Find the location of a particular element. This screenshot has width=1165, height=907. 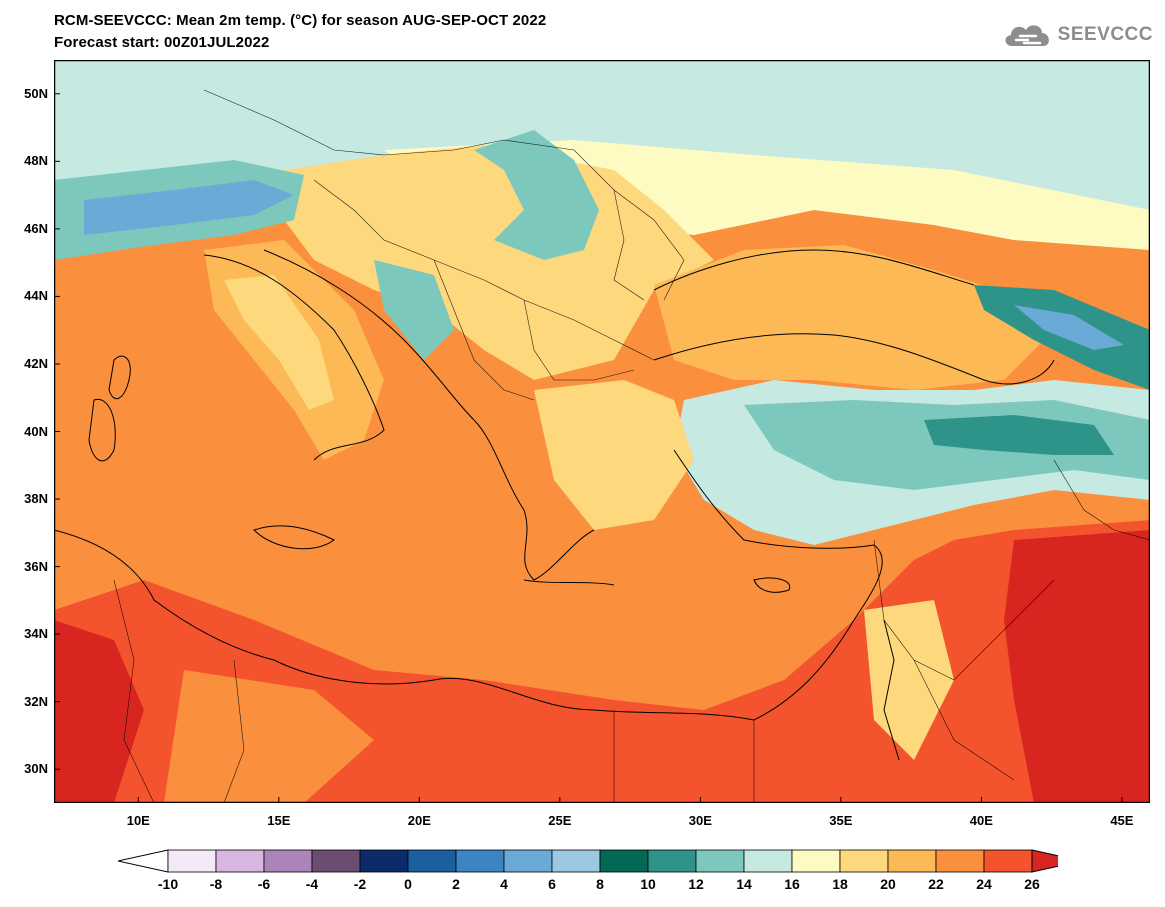

forecast-start-subtitle: Forecast start: 00Z01JUL2022 is located at coordinates (162, 42).